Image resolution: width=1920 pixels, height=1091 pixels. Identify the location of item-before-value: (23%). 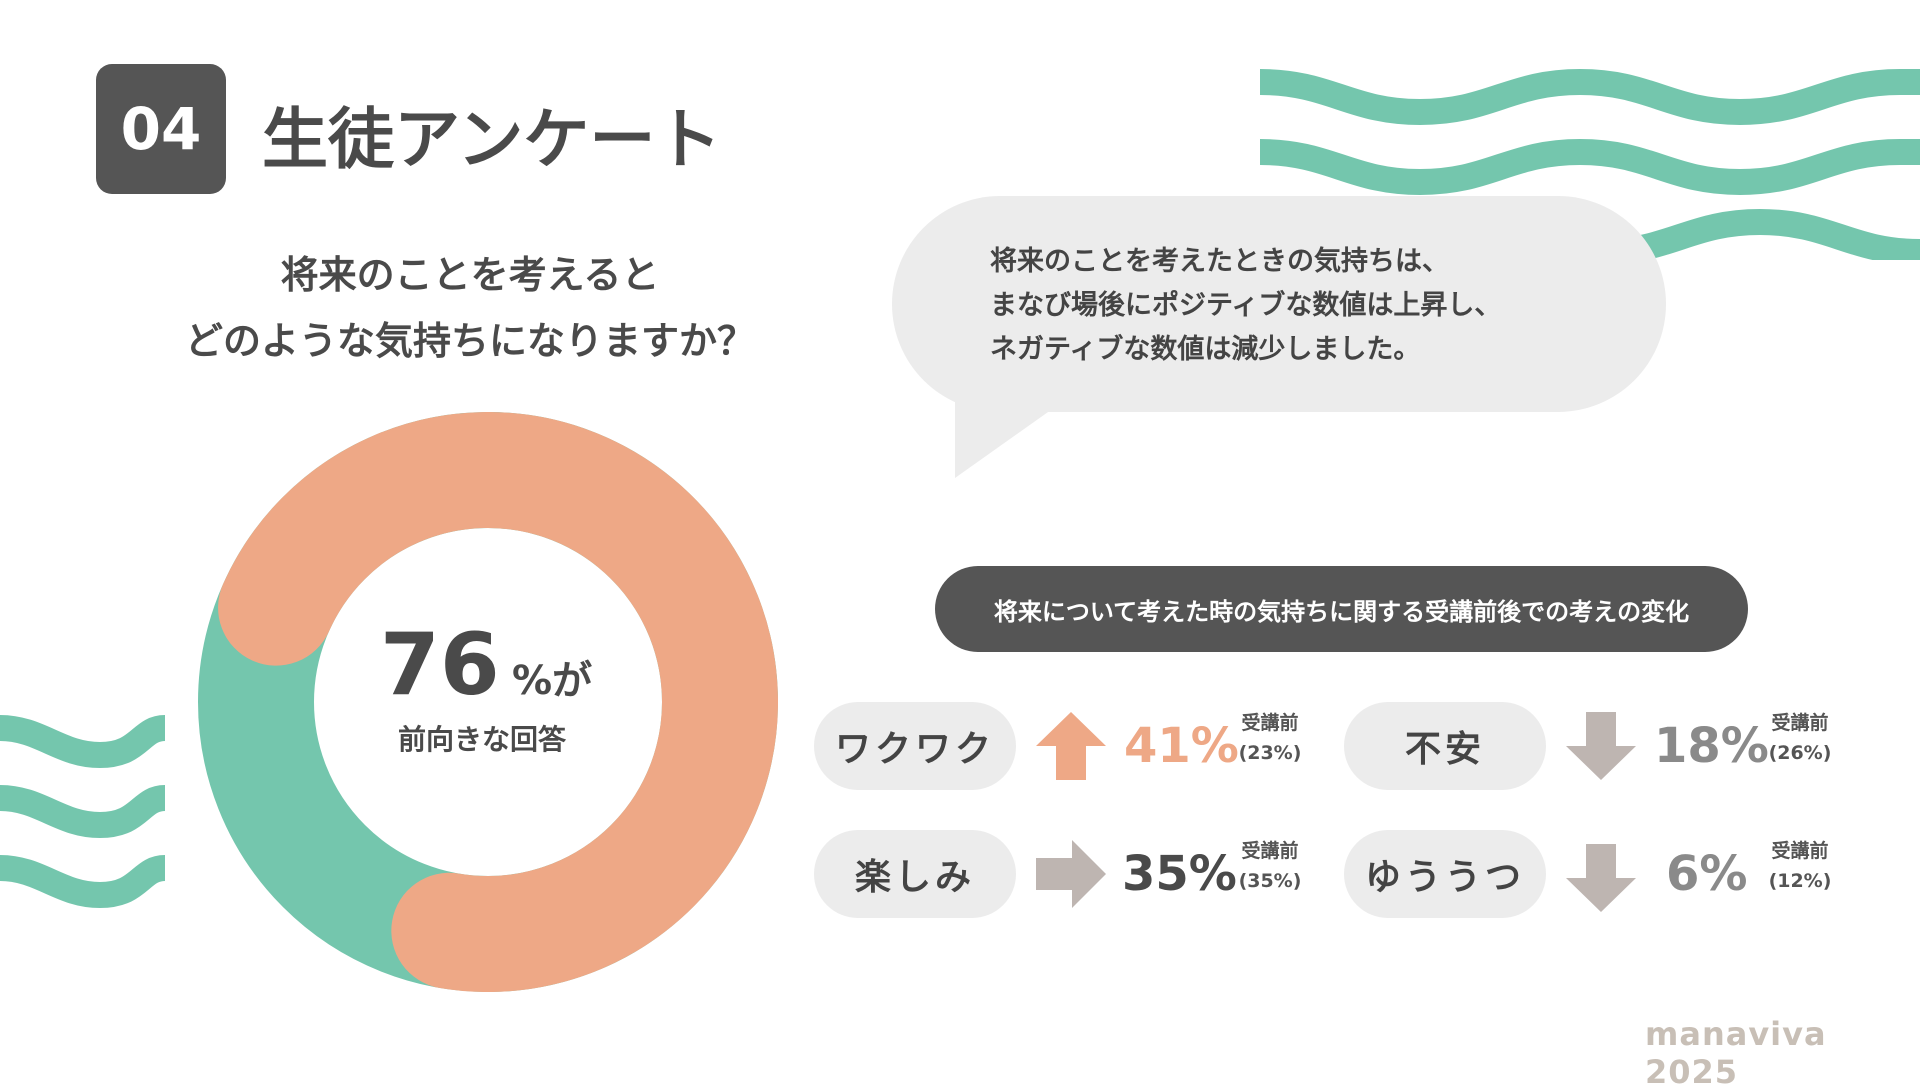
(1270, 753).